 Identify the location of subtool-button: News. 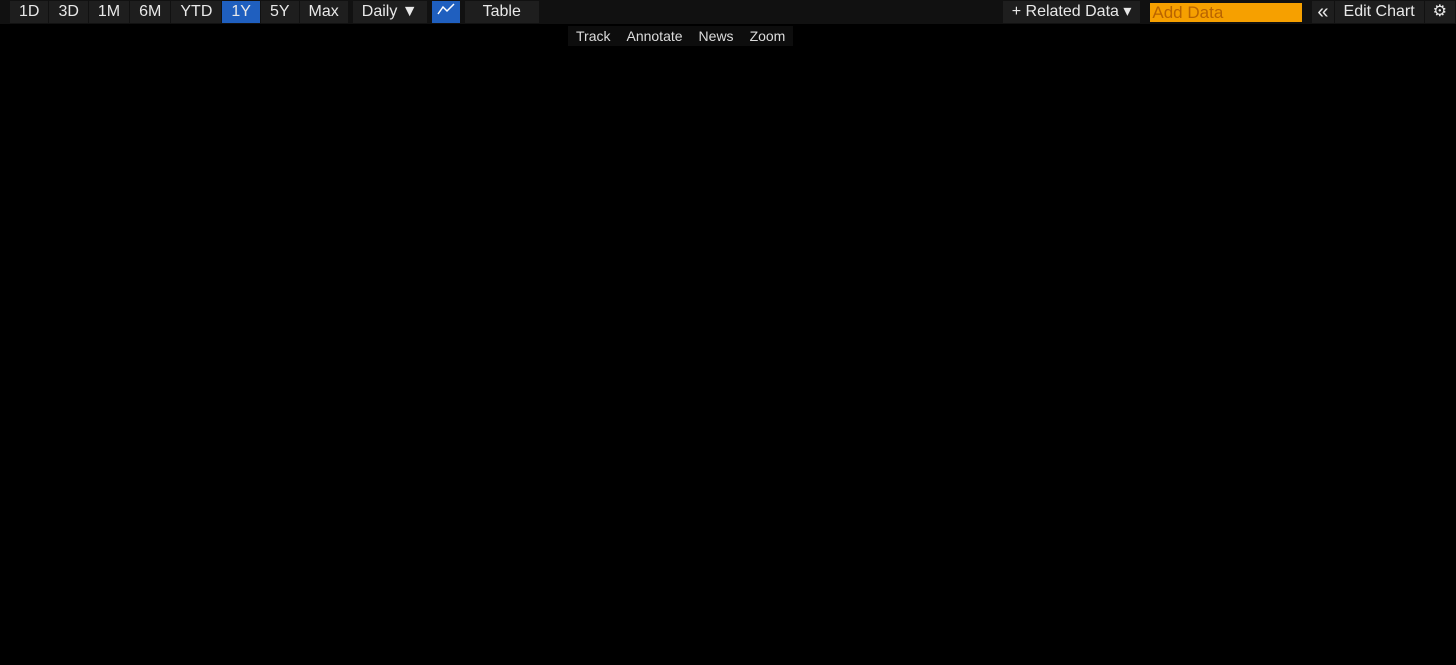
(716, 36).